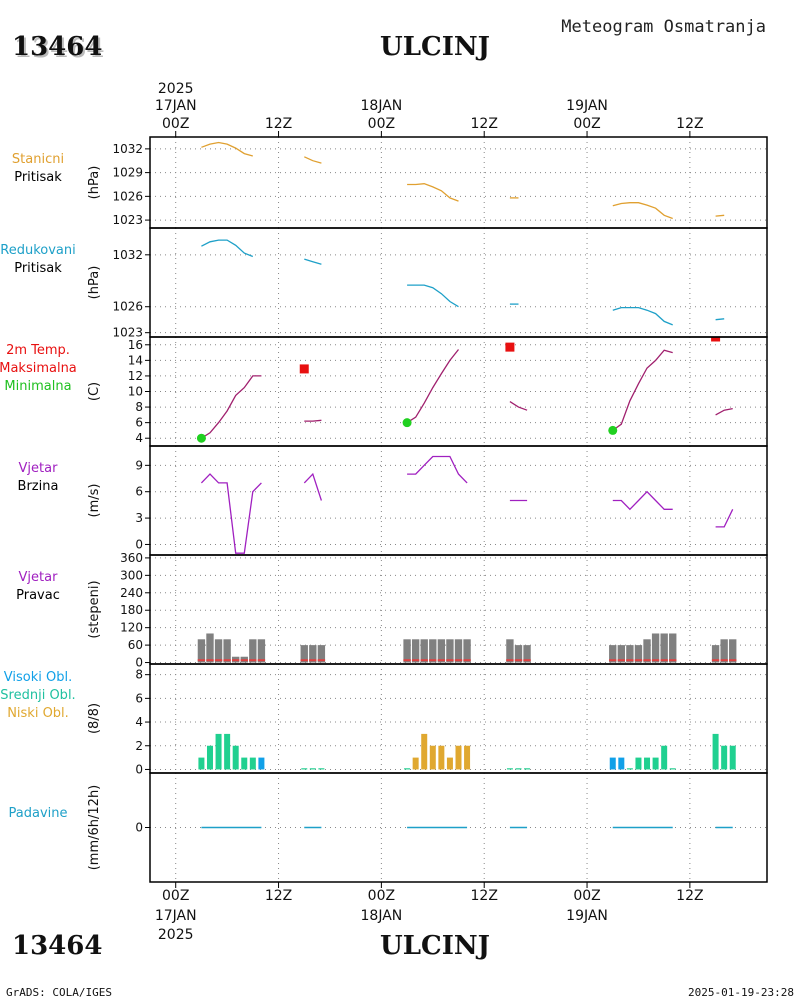 The height and width of the screenshot is (1000, 800). I want to click on y-tick-label: 3, so click(139, 518).